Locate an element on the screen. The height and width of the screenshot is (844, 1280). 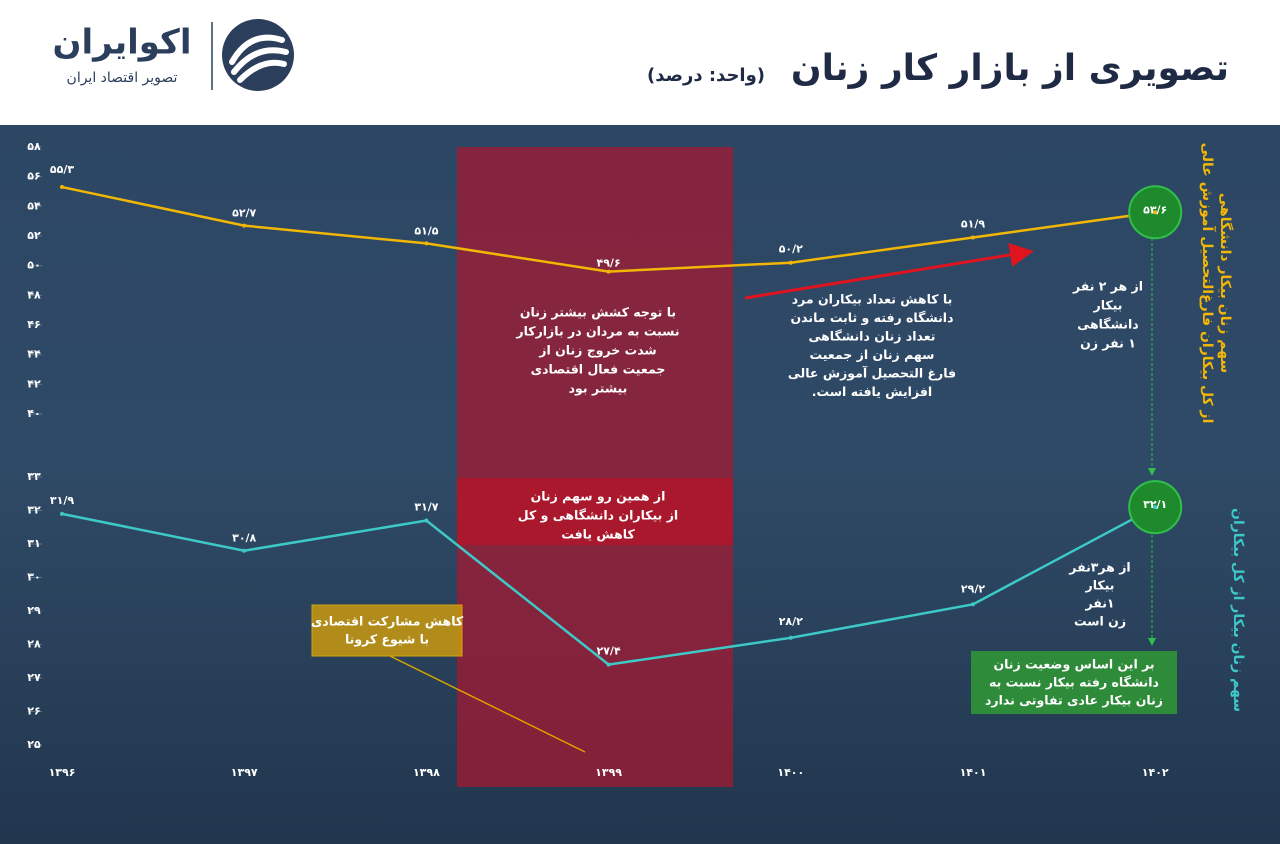
value-label: ۴۹/۶ is located at coordinates (609, 263).